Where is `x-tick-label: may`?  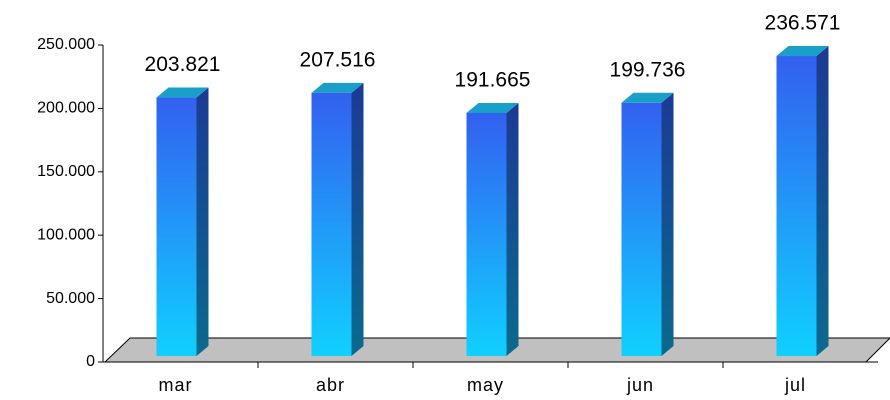
x-tick-label: may is located at coordinates (485, 385).